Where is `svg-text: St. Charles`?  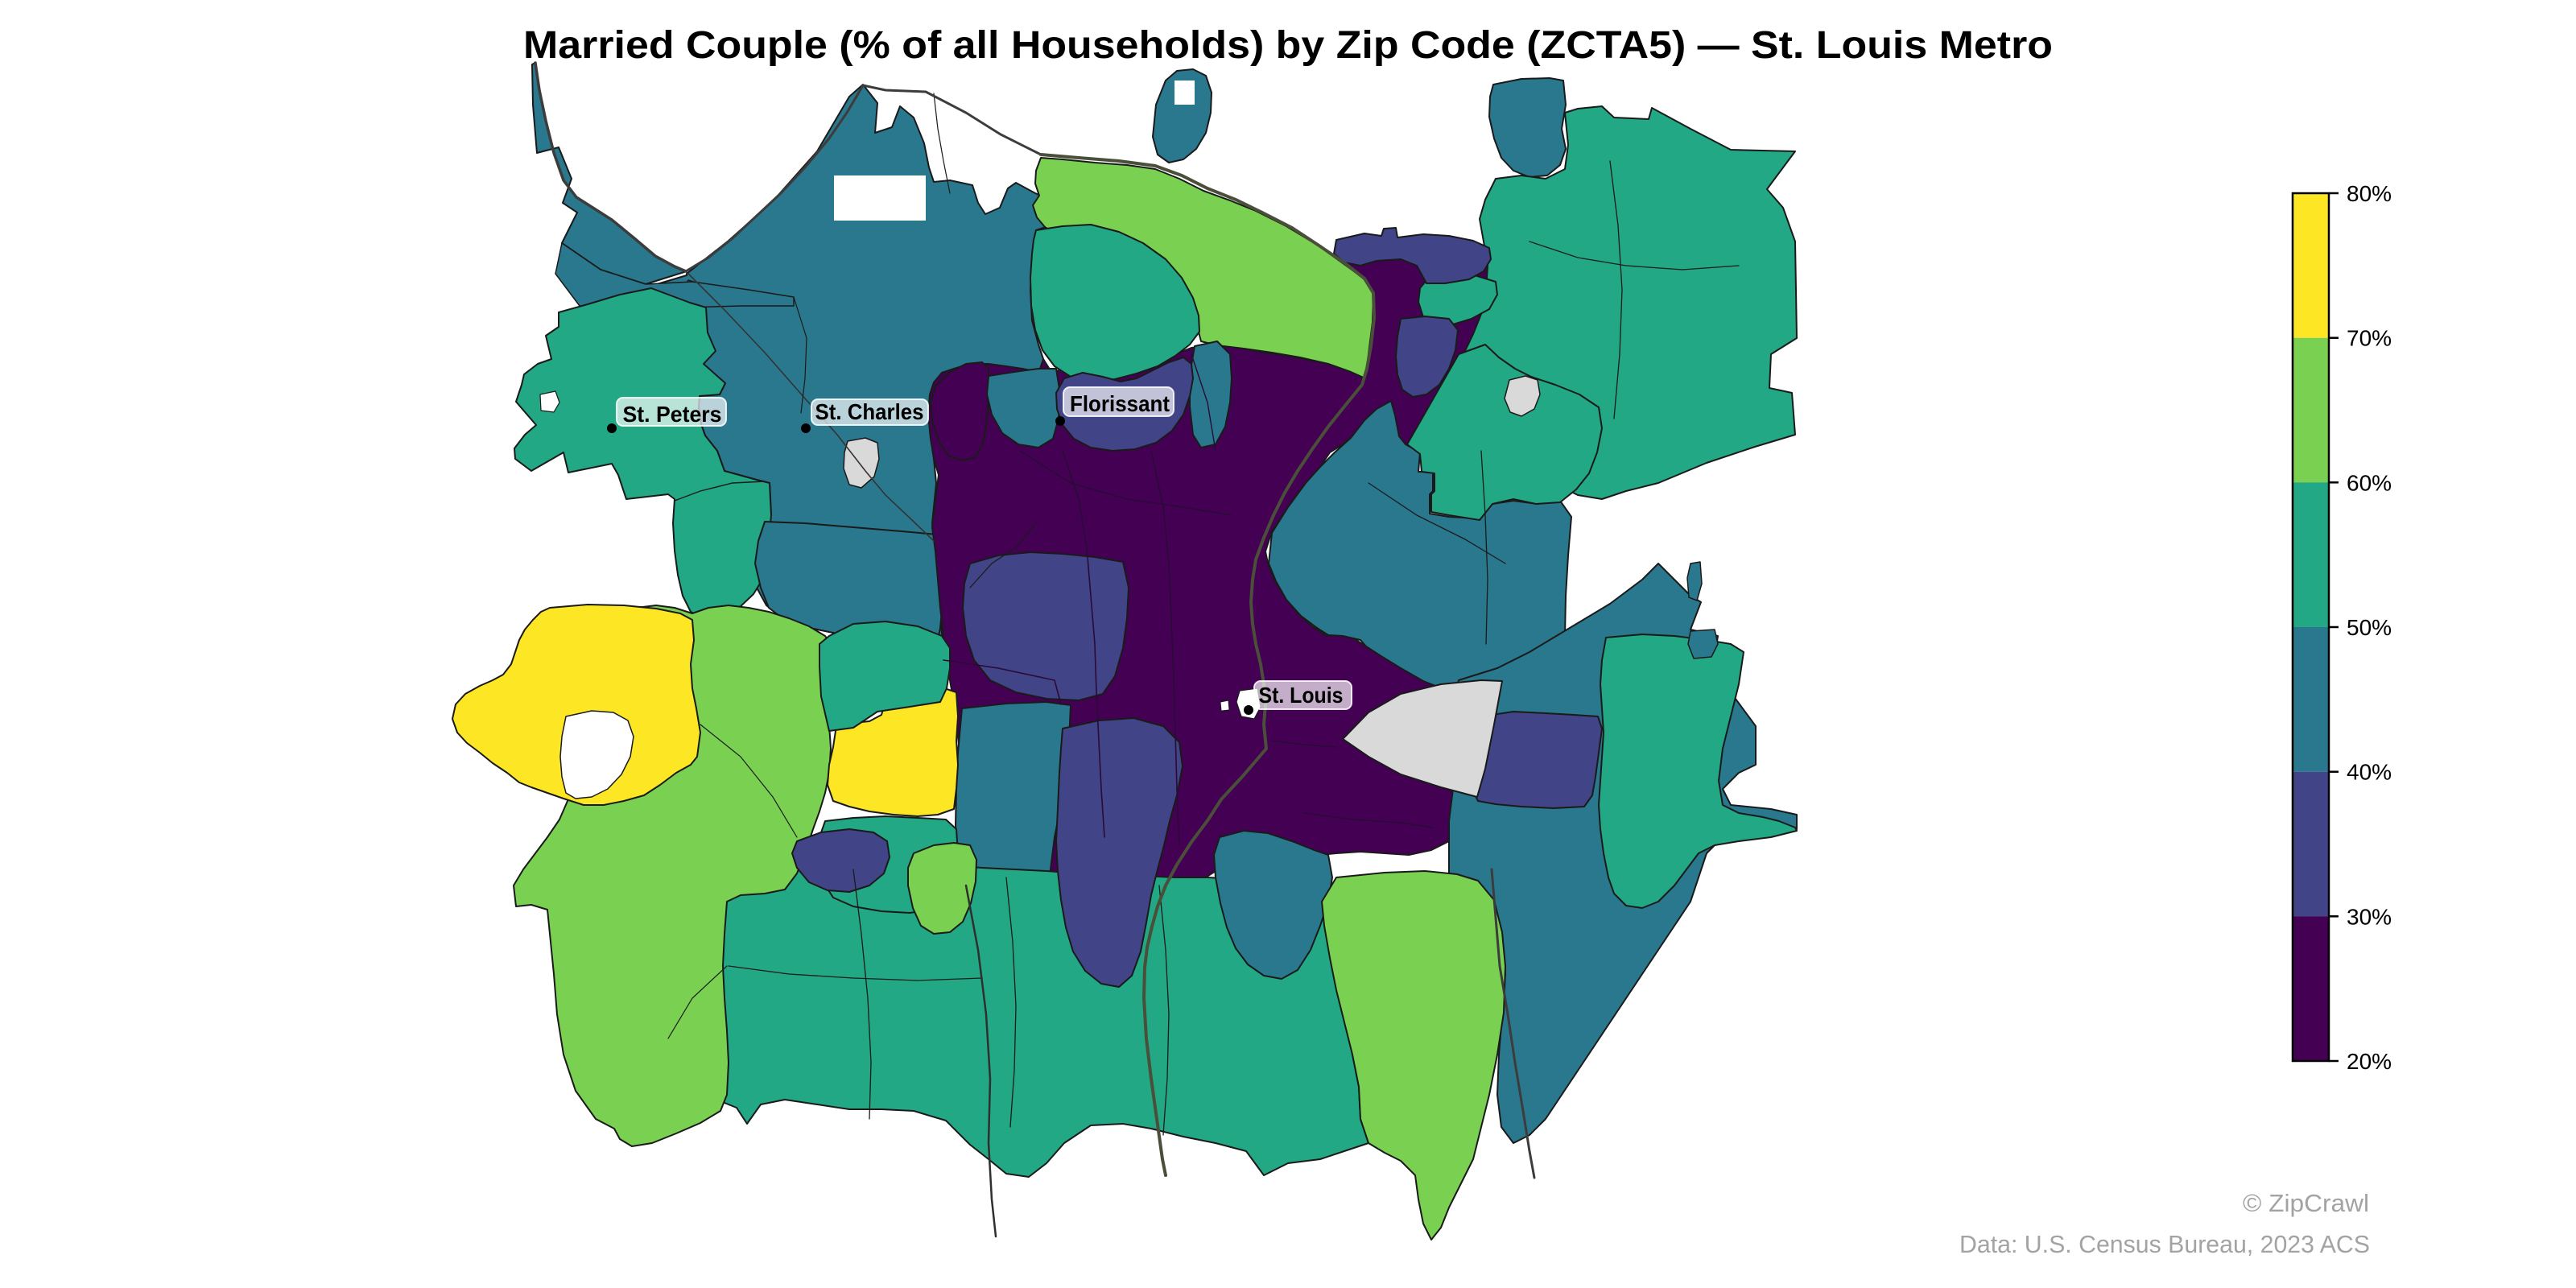 svg-text: St. Charles is located at coordinates (869, 411).